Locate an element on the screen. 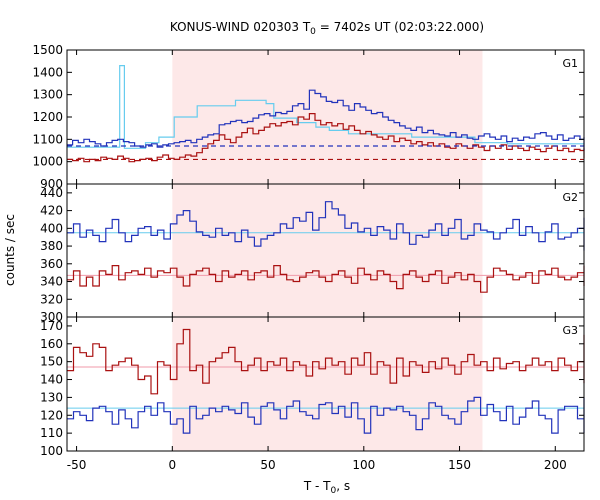  x-axis-label-subscript: 0 is located at coordinates (334, 491).